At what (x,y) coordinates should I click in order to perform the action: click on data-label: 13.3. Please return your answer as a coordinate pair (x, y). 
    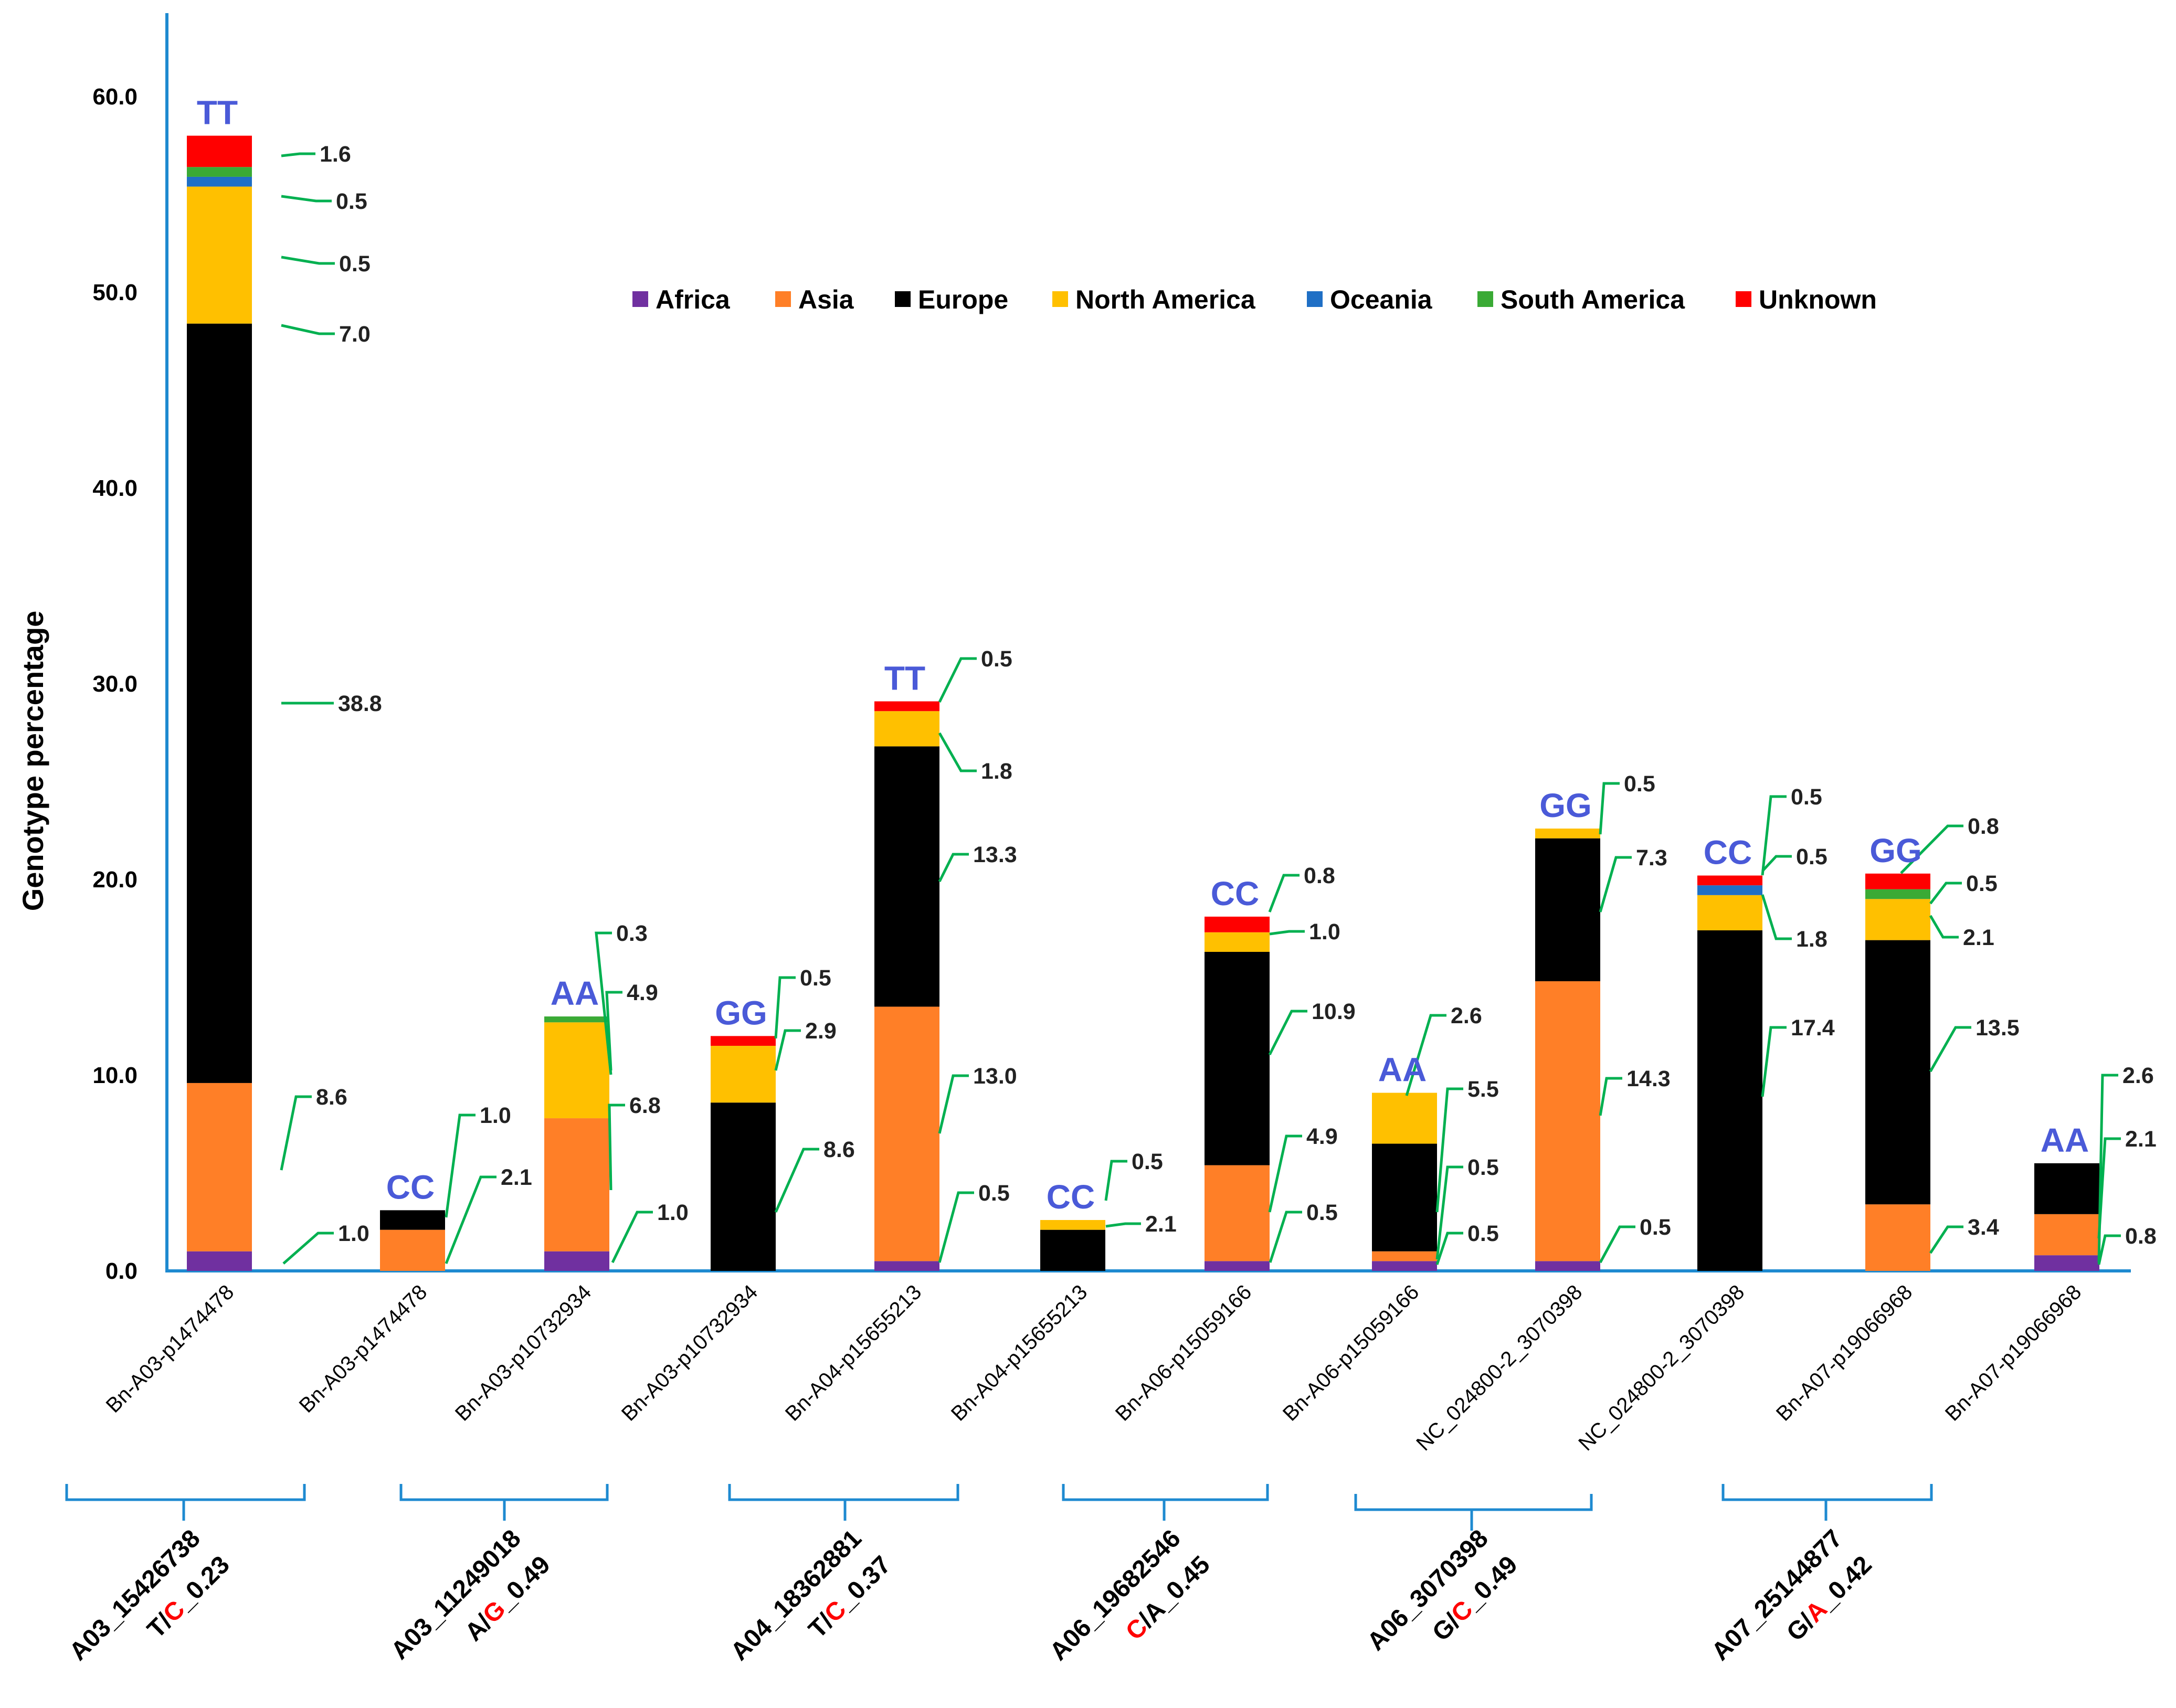
    Looking at the image, I should click on (995, 855).